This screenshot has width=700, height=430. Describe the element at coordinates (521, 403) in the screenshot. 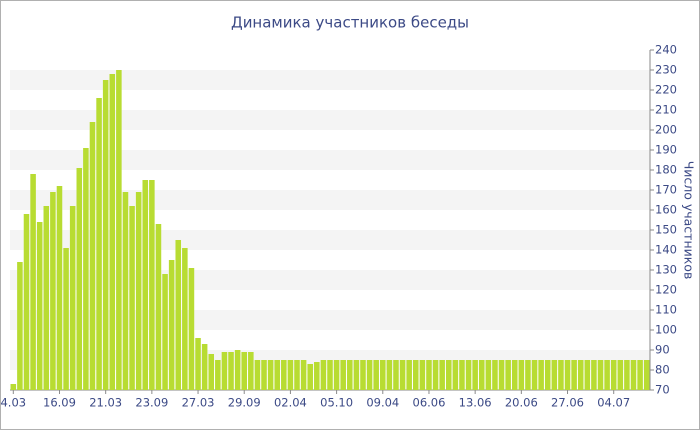

I see `x-tick-label: 20.06` at that location.